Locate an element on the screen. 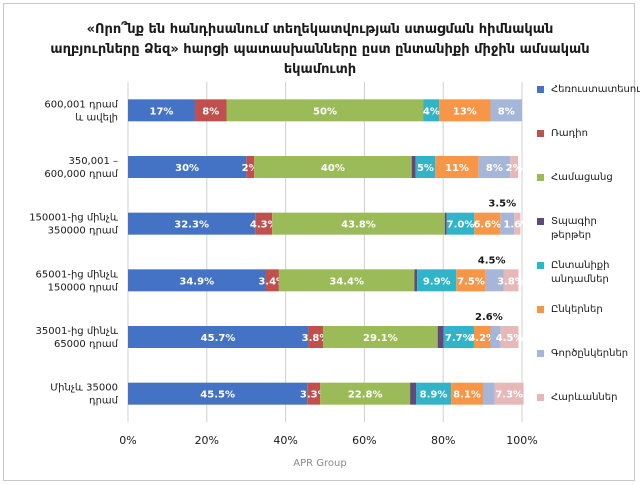 This screenshot has height=485, width=640. data-label: 30% is located at coordinates (187, 168).